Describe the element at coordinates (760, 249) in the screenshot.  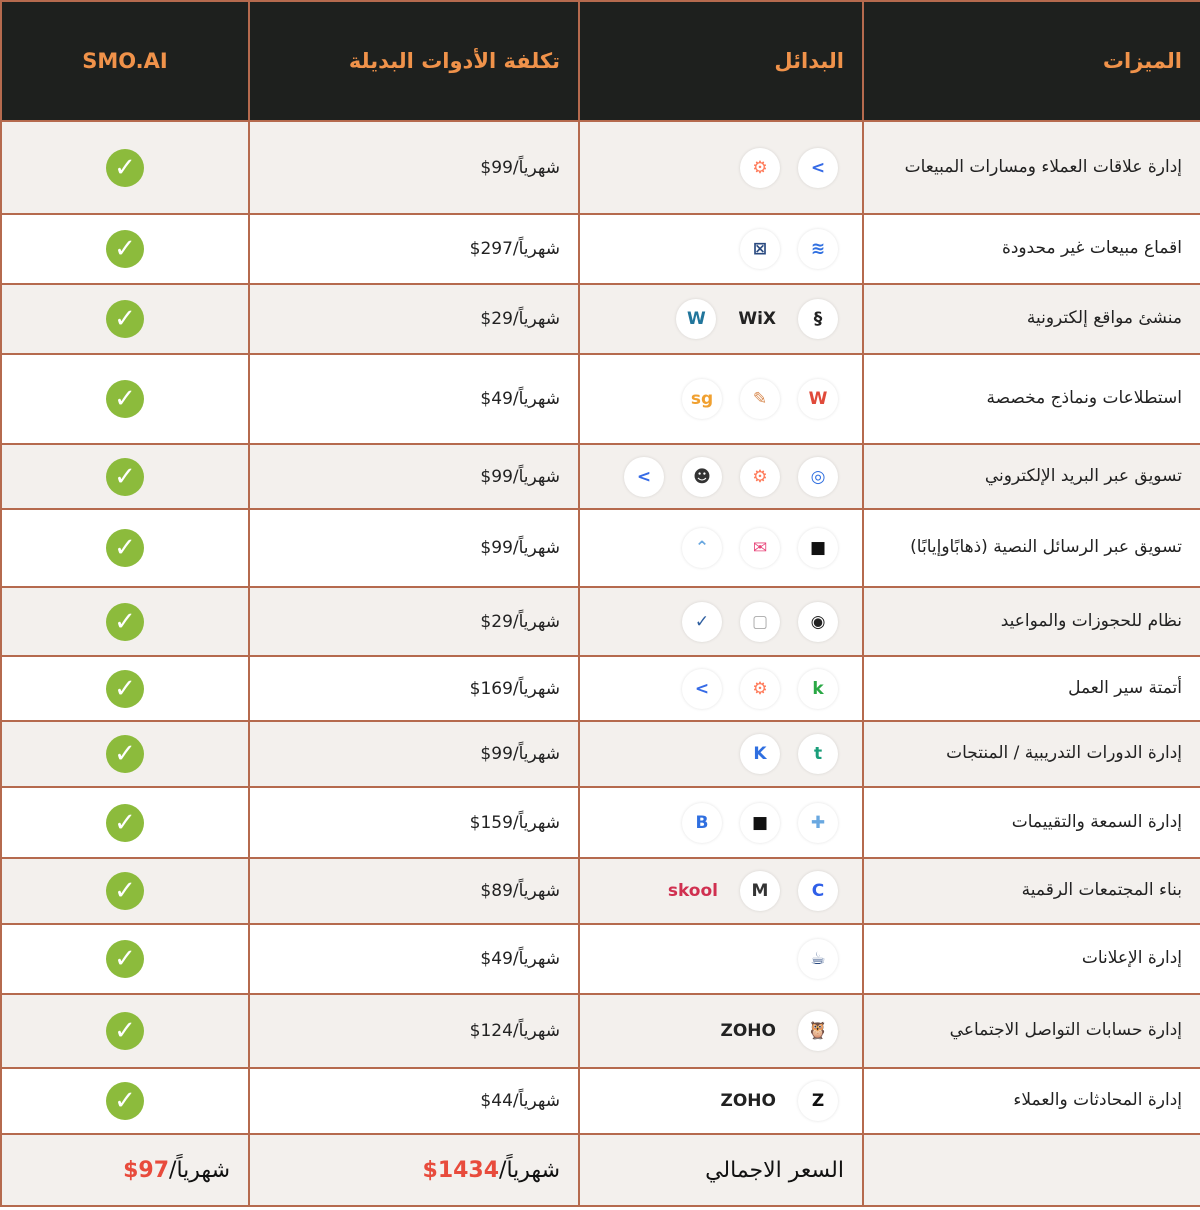
I see `funnel-builder-icon: ⊠` at that location.